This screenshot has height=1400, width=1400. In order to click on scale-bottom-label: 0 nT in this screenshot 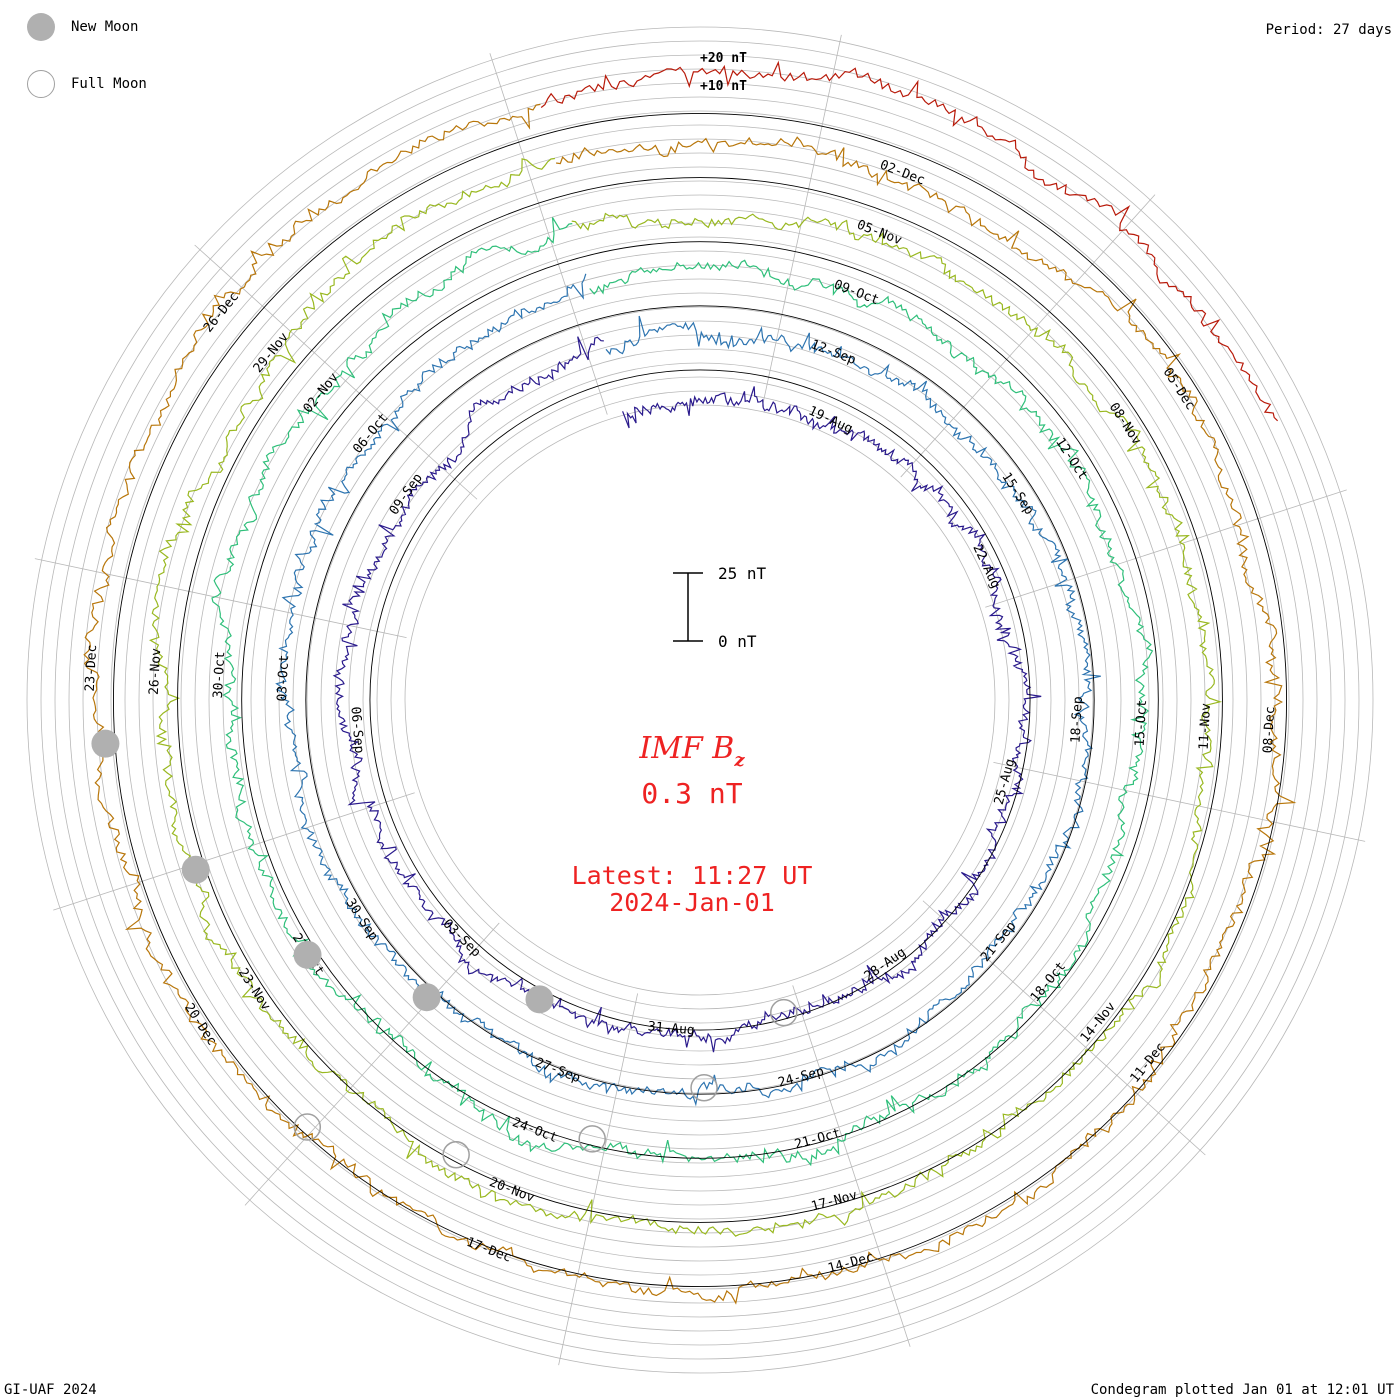, I will do `click(737, 641)`.